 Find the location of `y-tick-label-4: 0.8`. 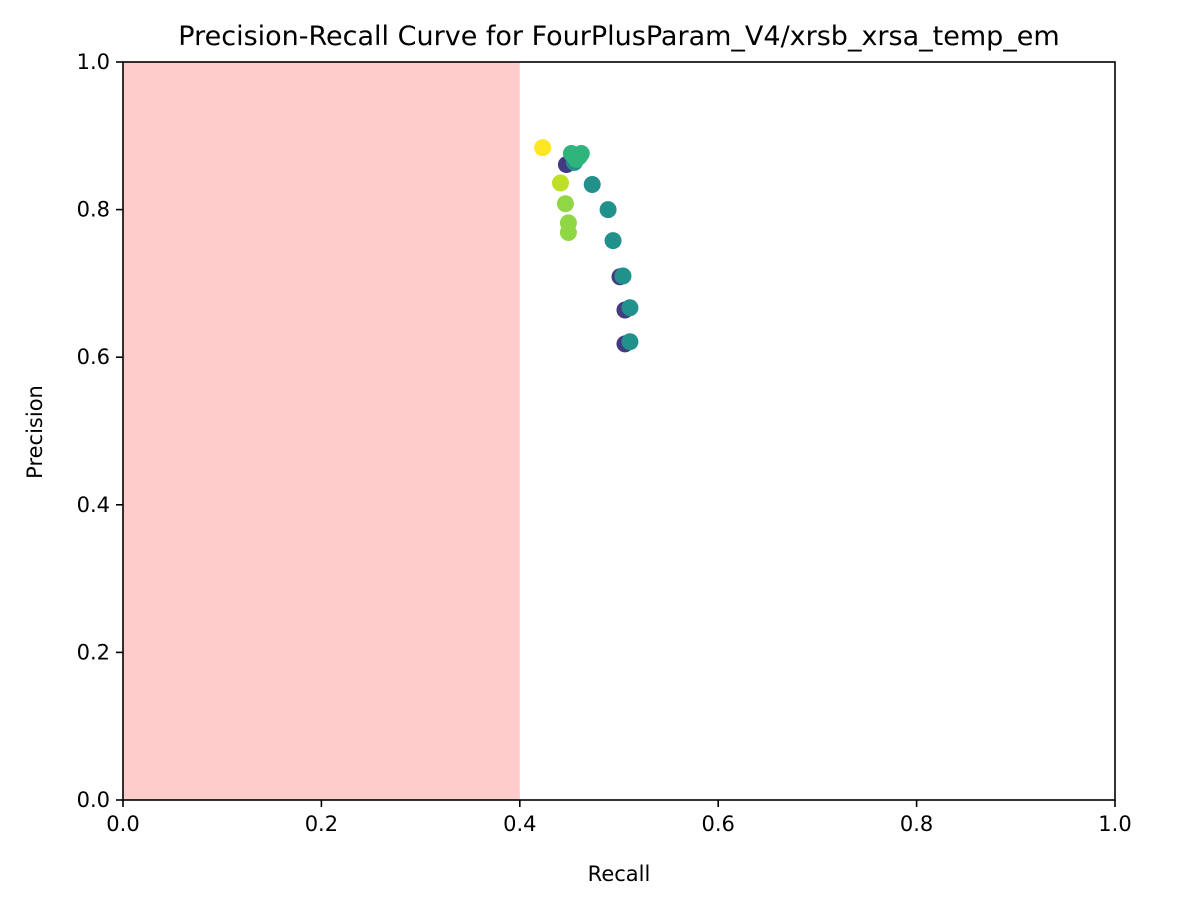

y-tick-label-4: 0.8 is located at coordinates (93, 210).